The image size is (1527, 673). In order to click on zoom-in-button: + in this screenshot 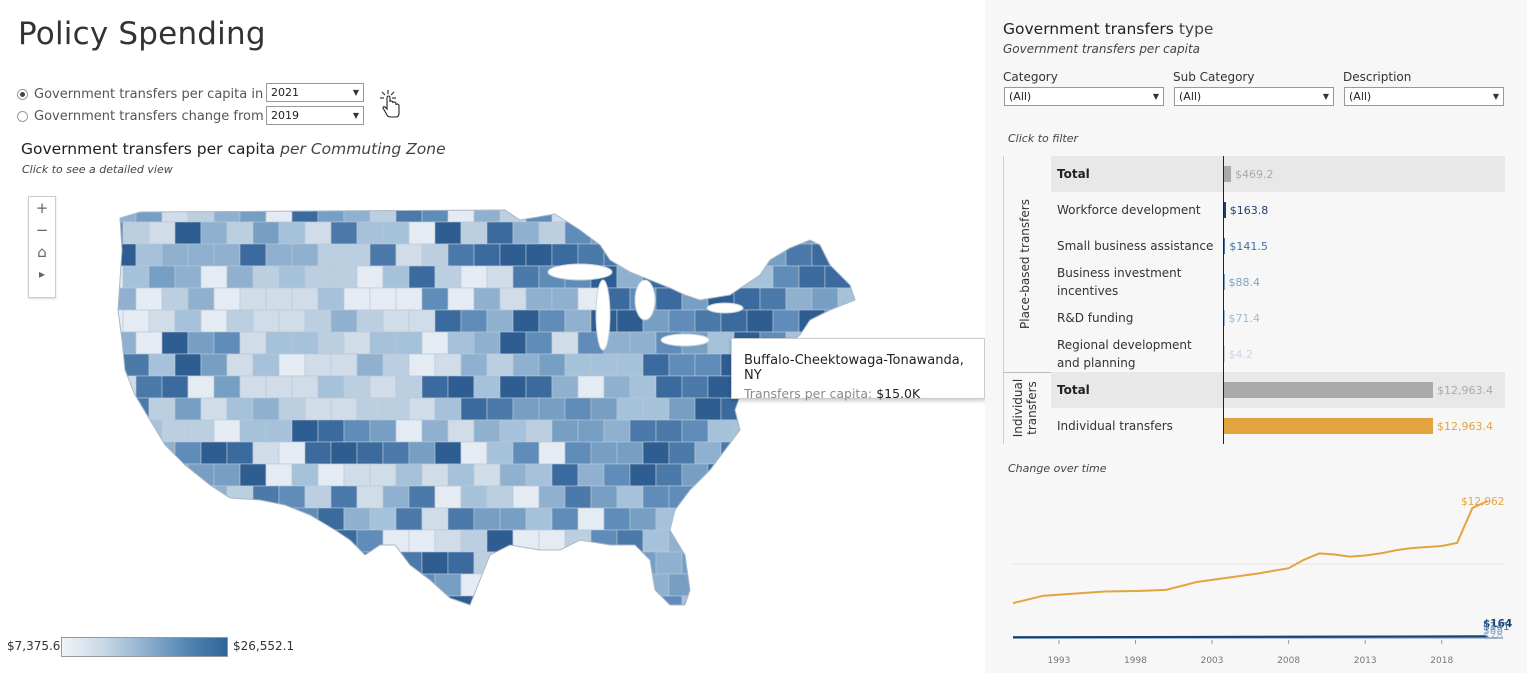, I will do `click(42, 208)`.